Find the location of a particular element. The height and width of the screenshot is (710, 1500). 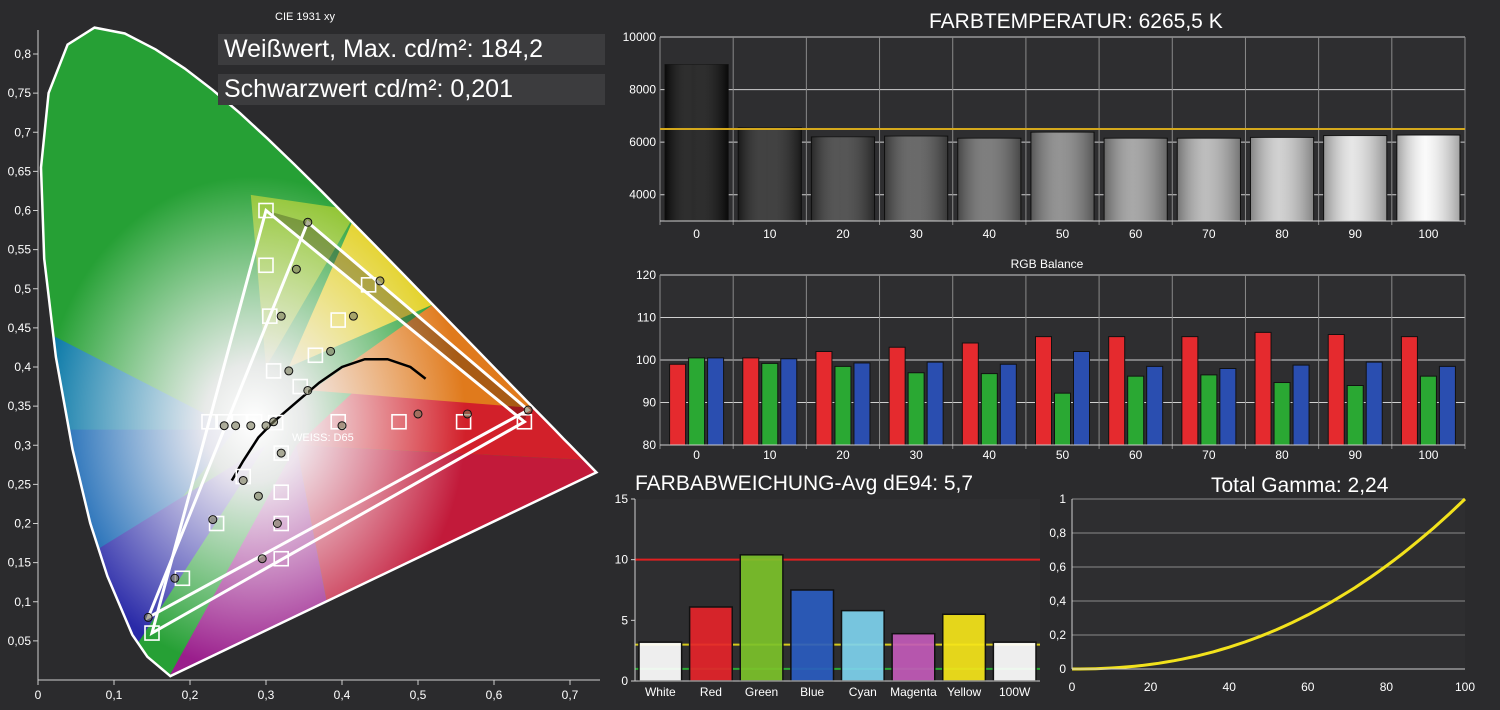

cie-y-tick: 0,2 is located at coordinates (22, 524).